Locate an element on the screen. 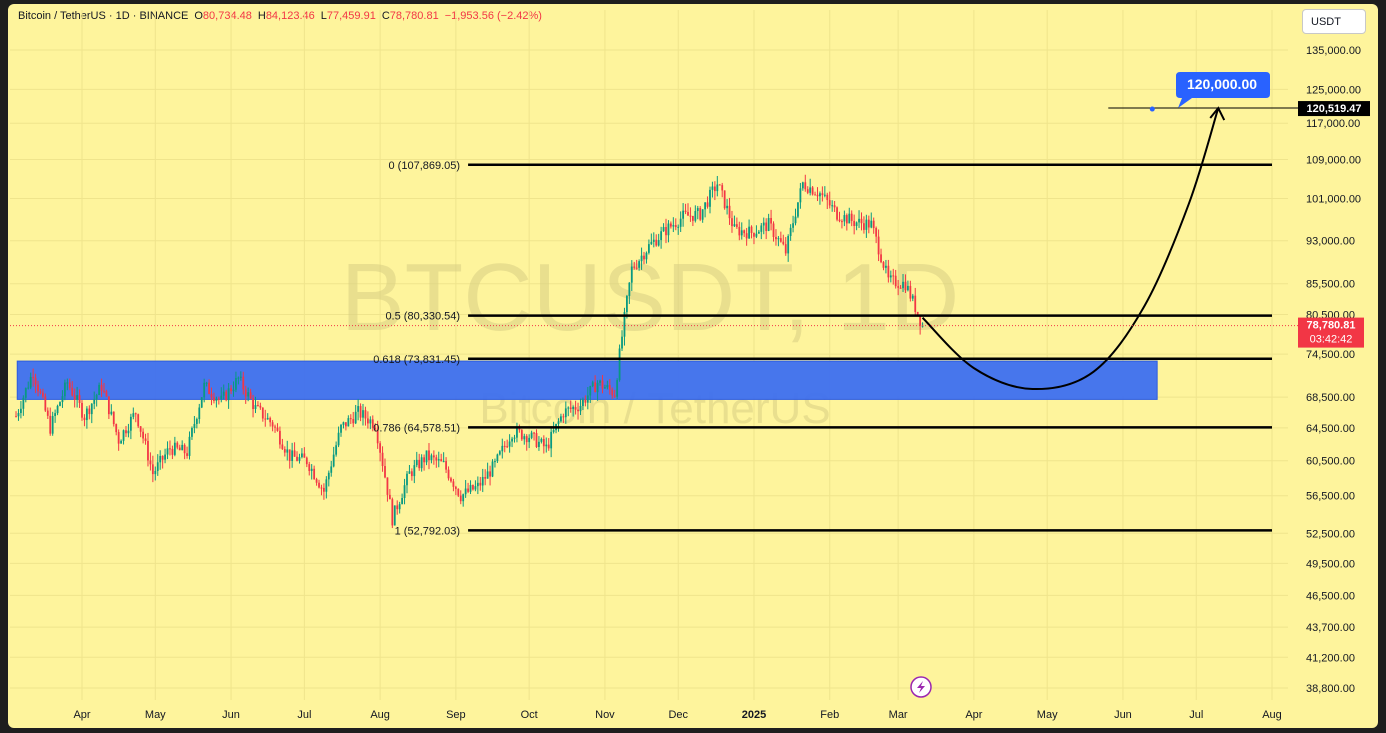  target-price-badge: 120,000.00 is located at coordinates (1223, 90).